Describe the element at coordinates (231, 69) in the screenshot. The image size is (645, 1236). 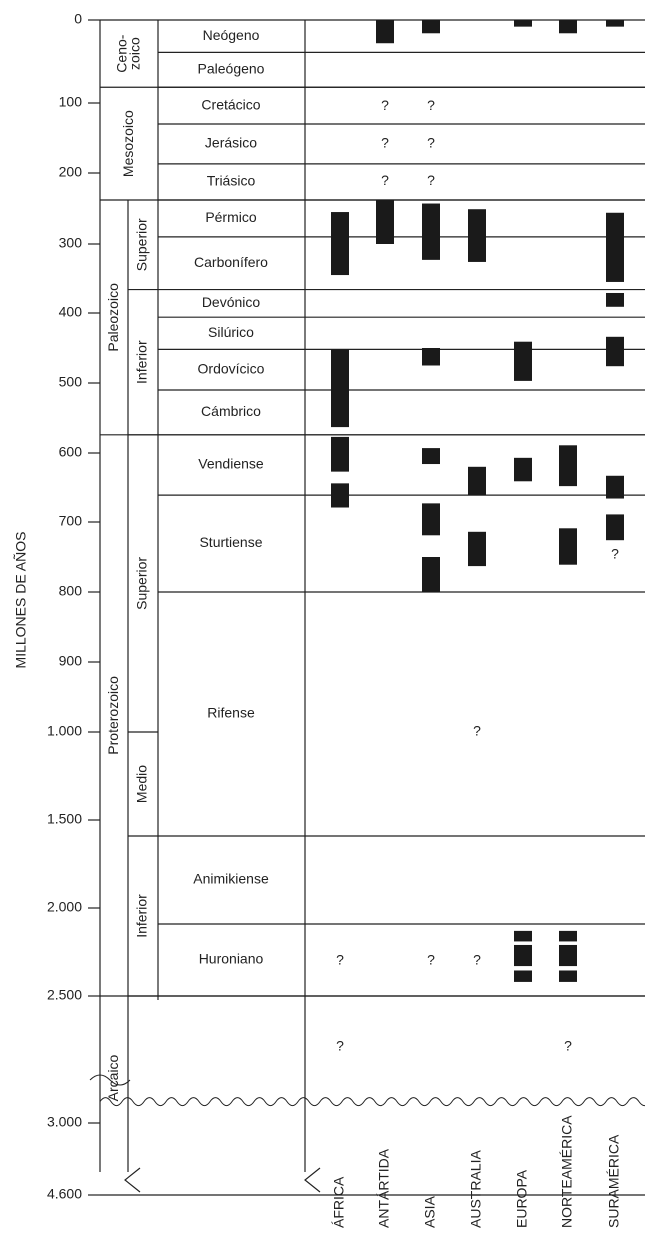
I see `period-label: Paleógeno` at that location.